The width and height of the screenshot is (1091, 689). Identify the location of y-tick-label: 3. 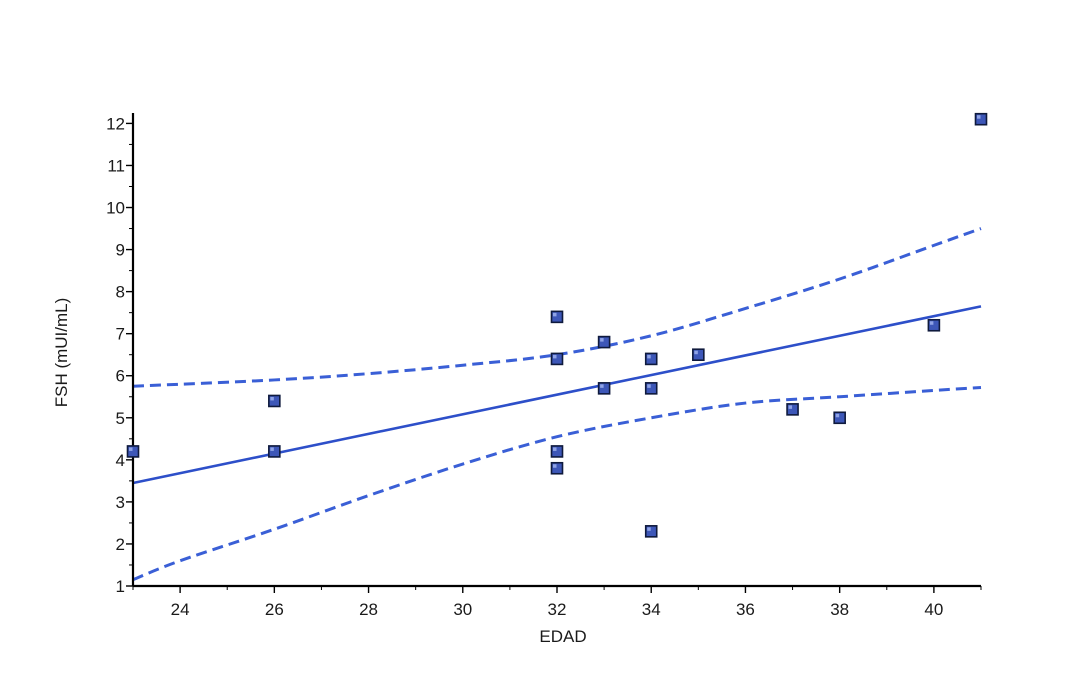
(120, 502).